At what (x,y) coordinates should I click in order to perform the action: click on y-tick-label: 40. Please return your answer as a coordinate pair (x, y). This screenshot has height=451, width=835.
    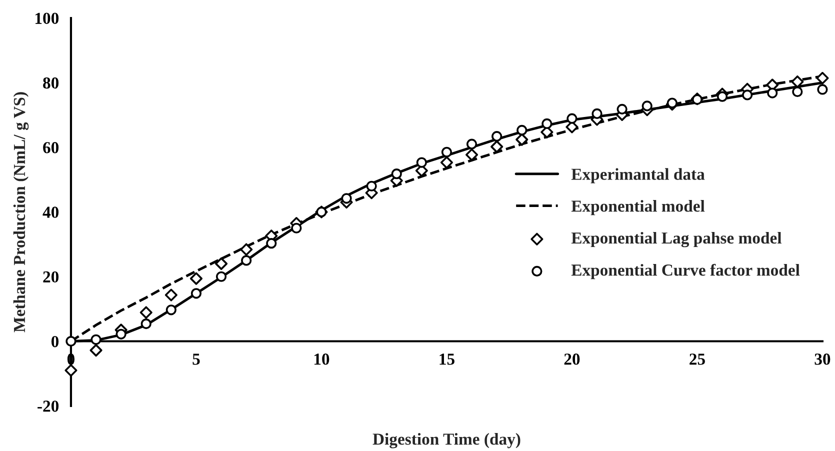
    Looking at the image, I should click on (50, 212).